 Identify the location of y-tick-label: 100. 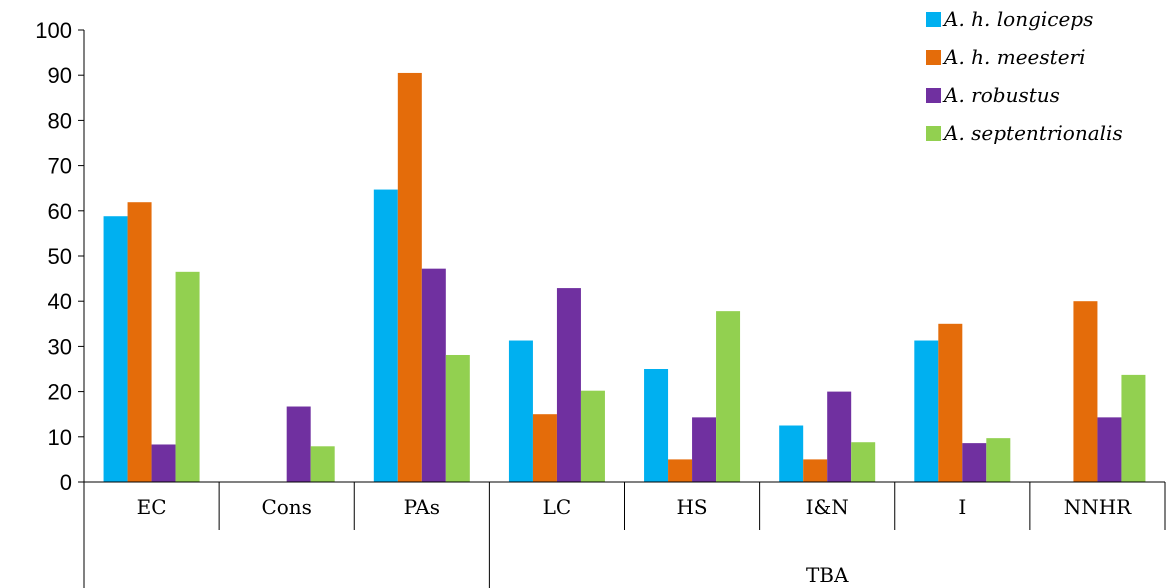
(53, 30).